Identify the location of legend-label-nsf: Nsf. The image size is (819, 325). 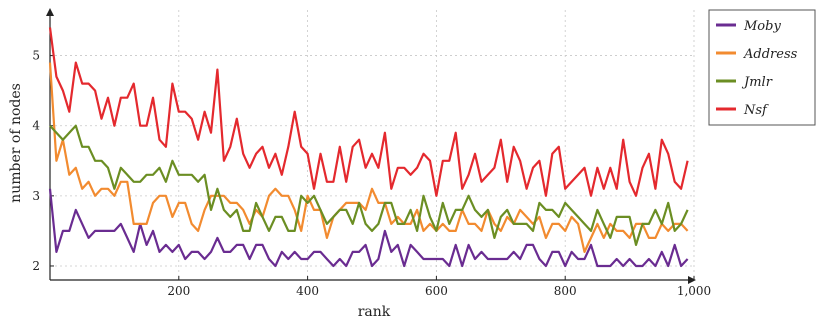
(756, 110).